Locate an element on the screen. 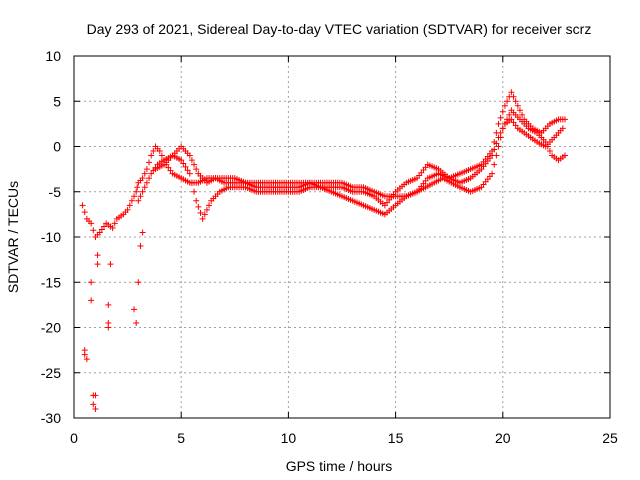 This screenshot has width=640, height=480. y-tick-label: -20 is located at coordinates (51, 328).